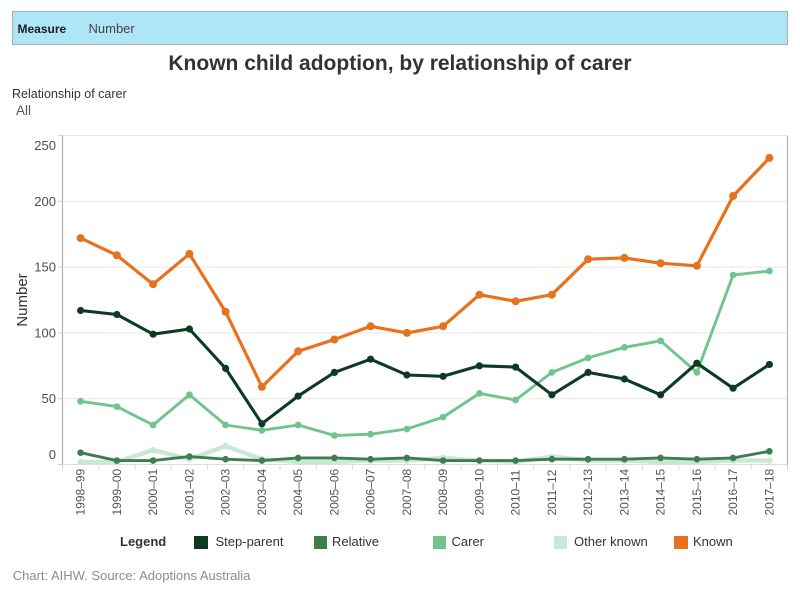 The image size is (800, 605). I want to click on svg-text: 2000–01, so click(153, 491).